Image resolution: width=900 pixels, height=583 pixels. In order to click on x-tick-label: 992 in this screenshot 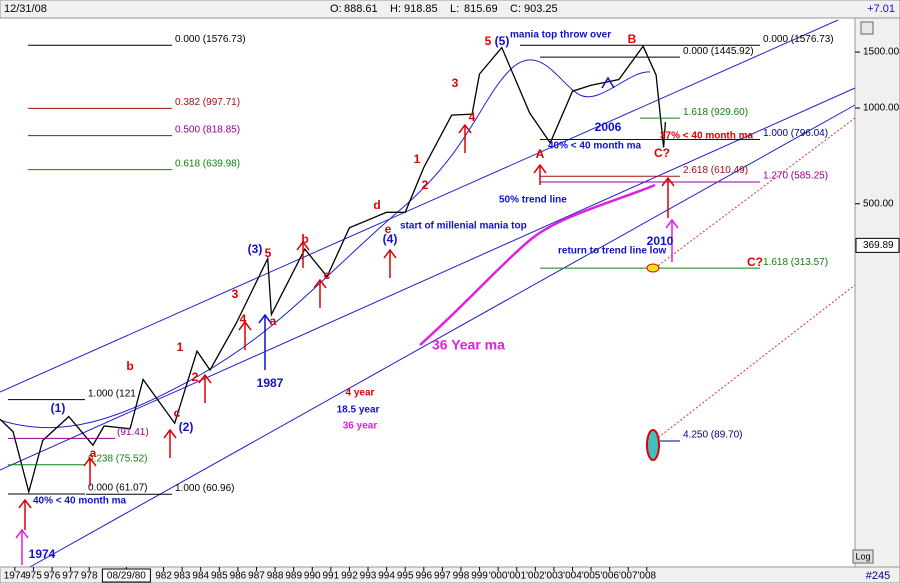, I will do `click(349, 576)`.